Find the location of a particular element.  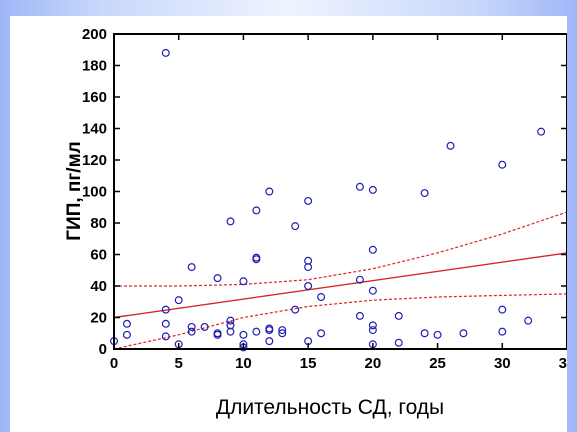

y-tick-label: 0 is located at coordinates (103, 349).